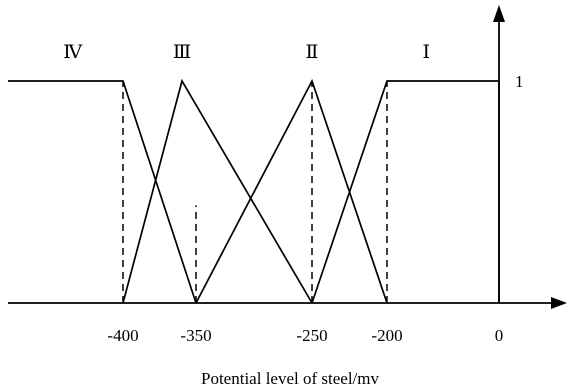 This screenshot has width=573, height=392. What do you see at coordinates (182, 52) in the screenshot?
I see `region-label: Ⅲ` at bounding box center [182, 52].